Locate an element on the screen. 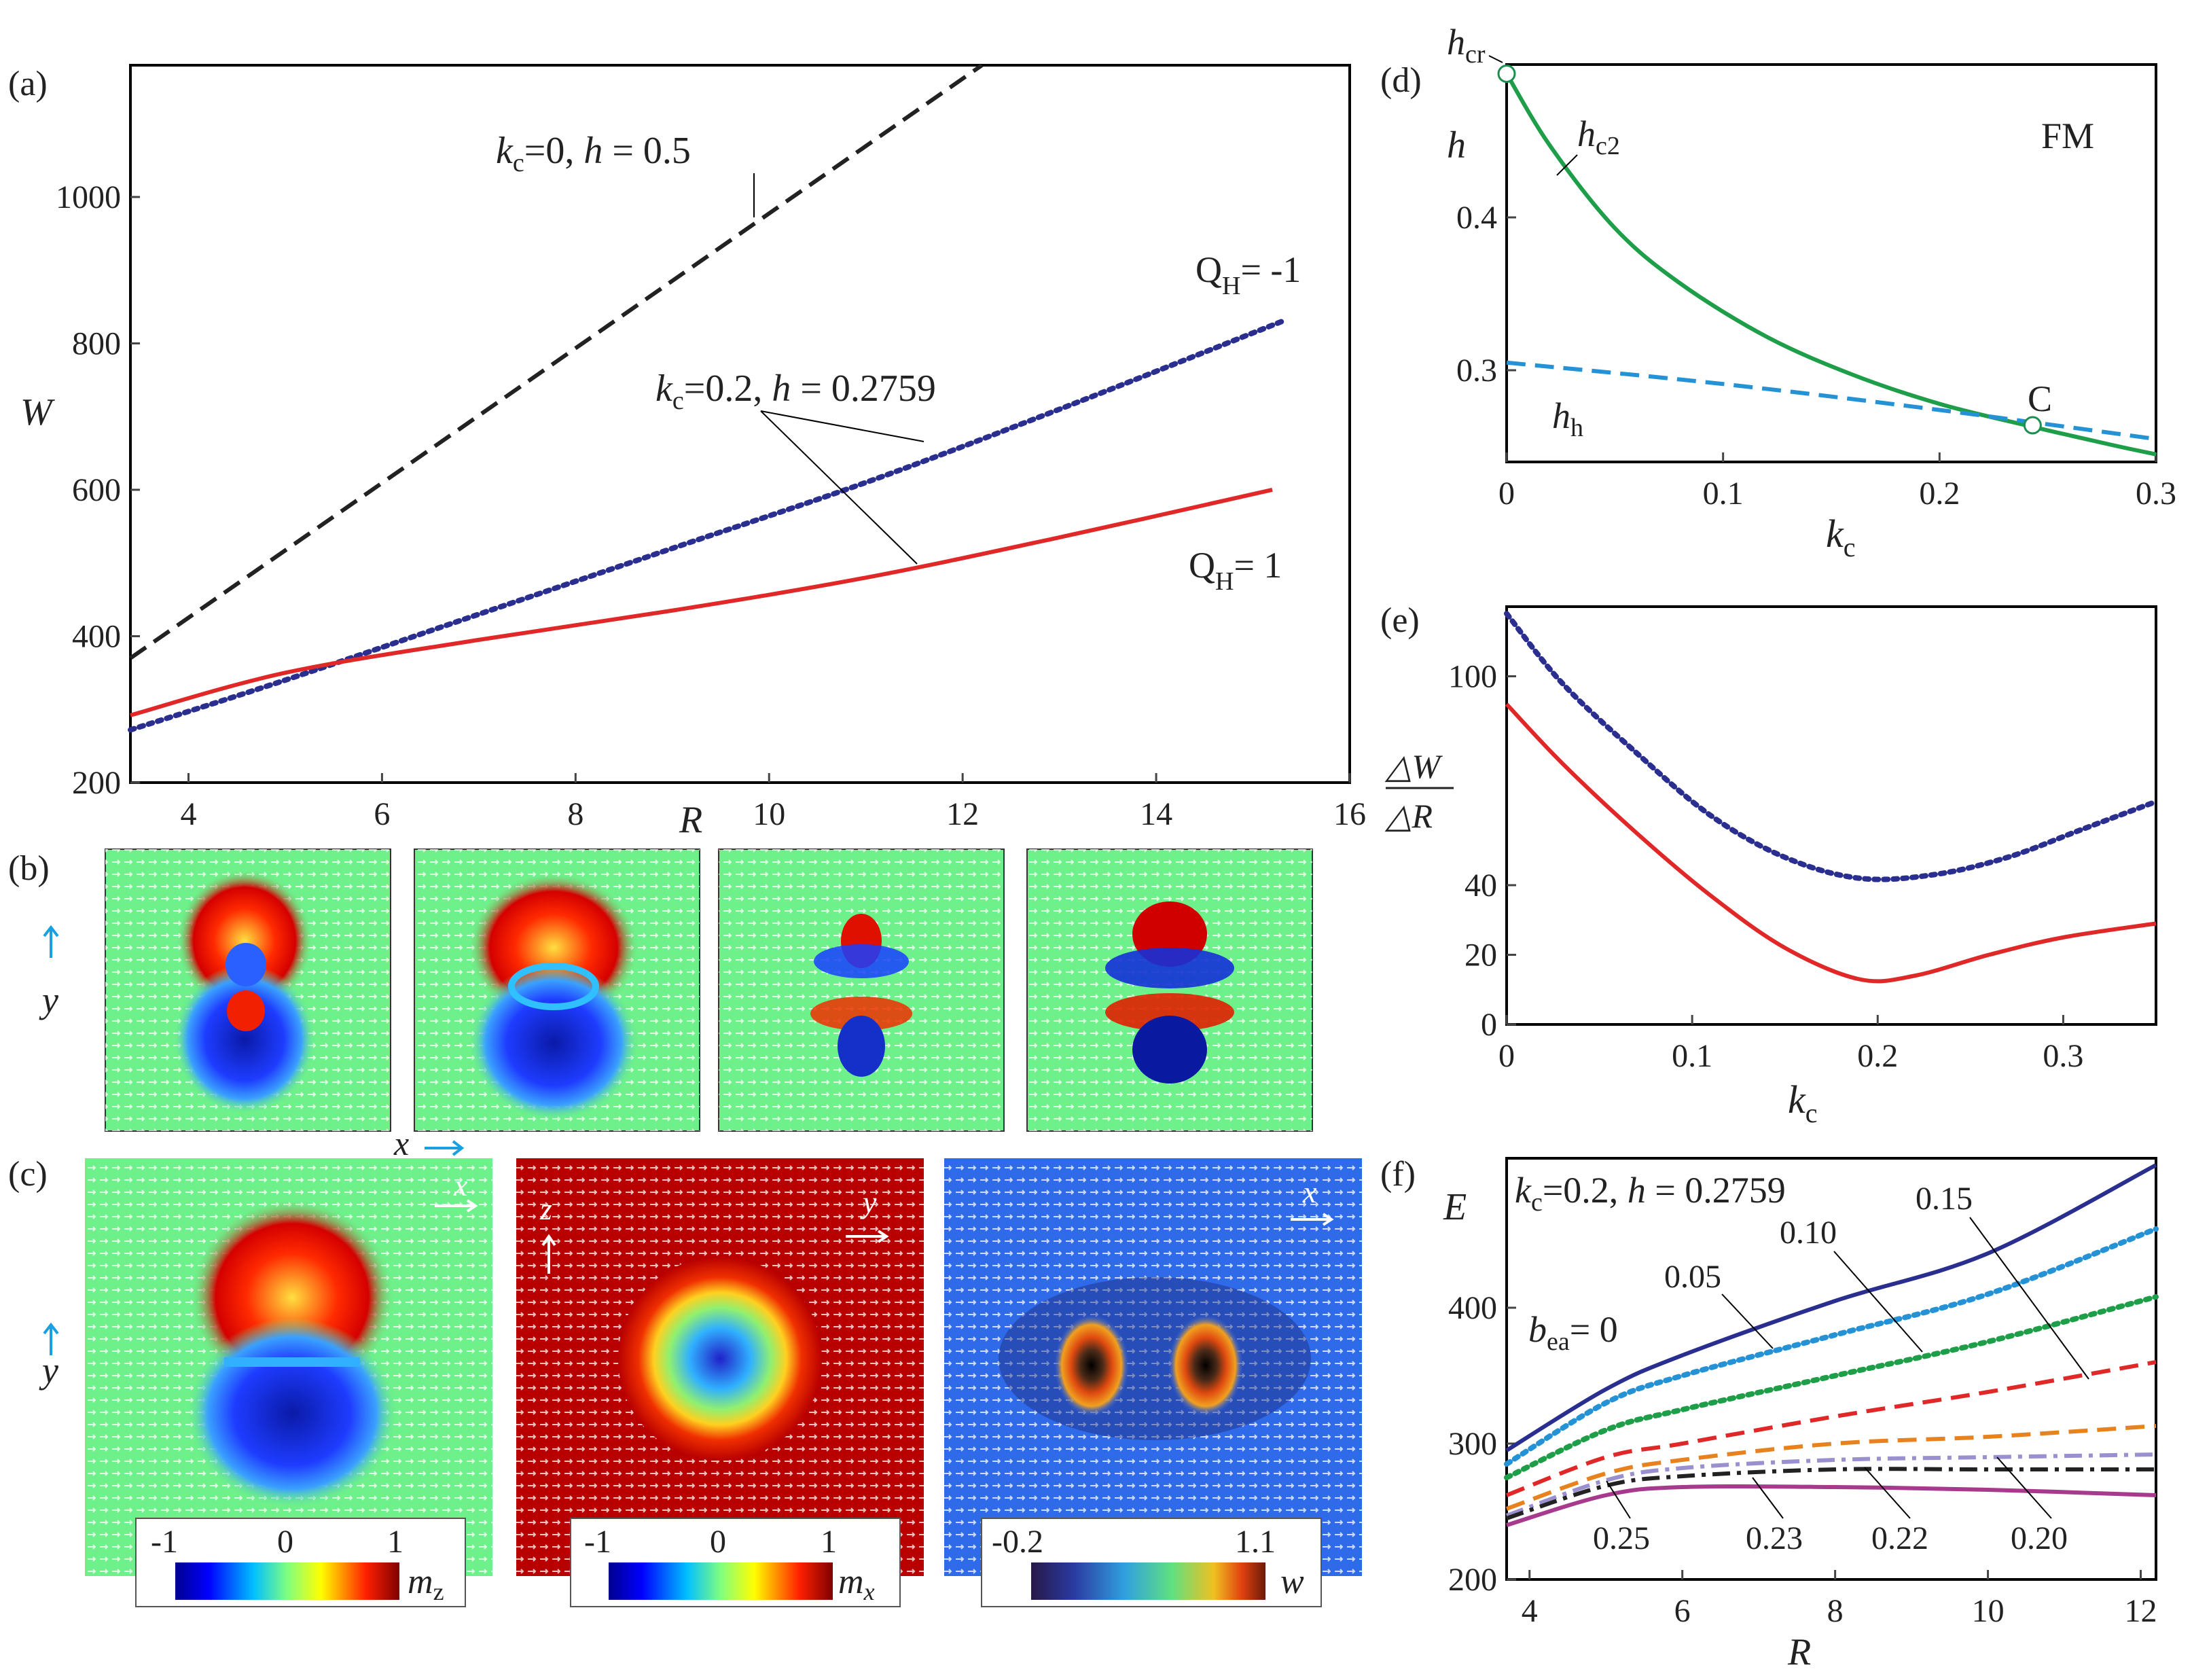  cb-w-min: -0.2 is located at coordinates (1017, 1542).